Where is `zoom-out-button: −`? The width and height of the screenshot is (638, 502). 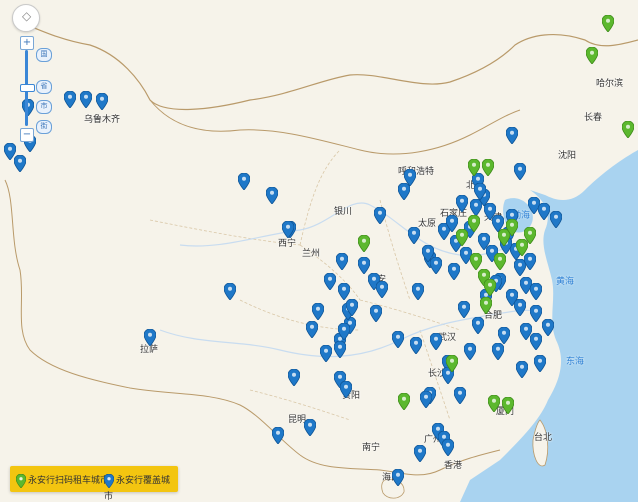
zoom-out-button: − is located at coordinates (27, 135).